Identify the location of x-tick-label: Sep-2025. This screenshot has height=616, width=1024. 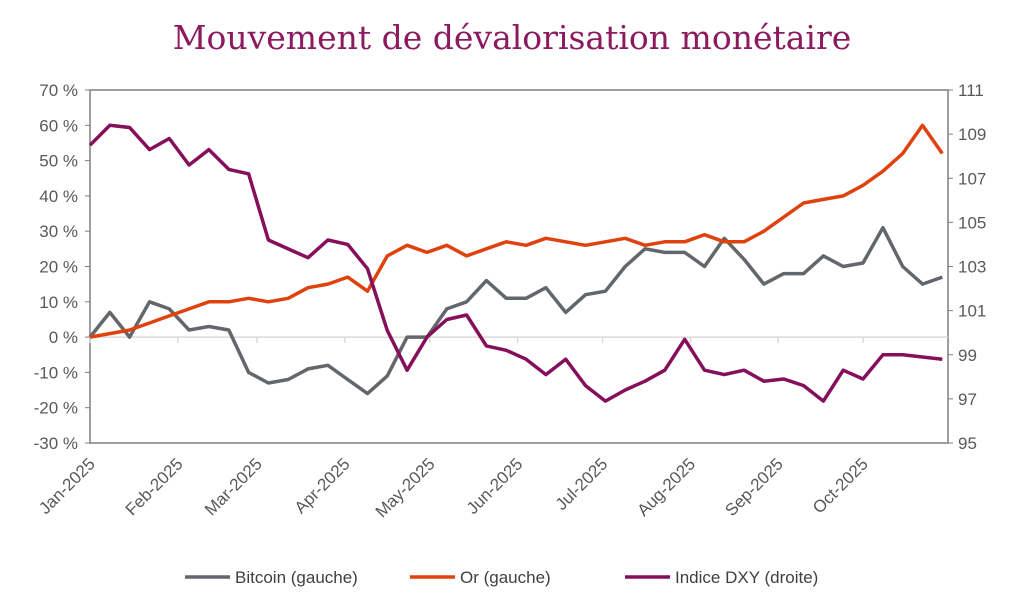
(754, 487).